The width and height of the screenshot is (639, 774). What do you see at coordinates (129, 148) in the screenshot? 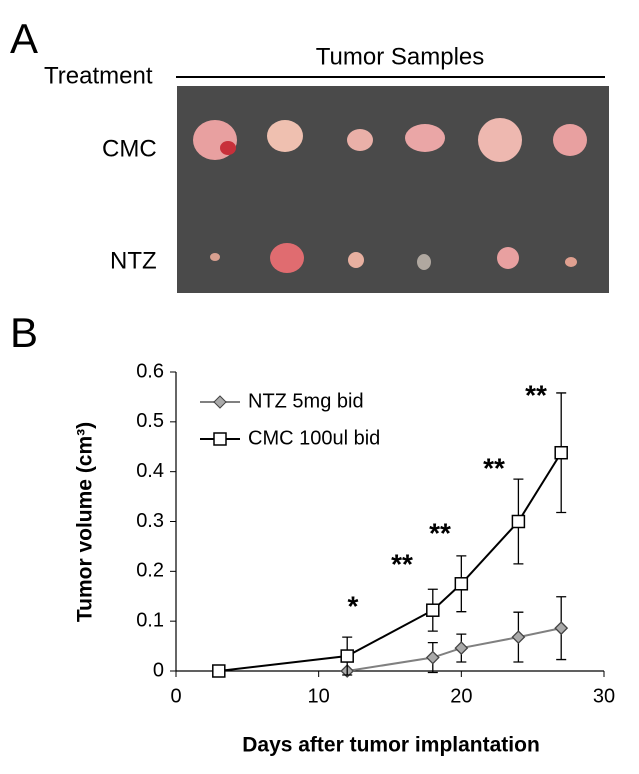
I see `row-label: CMC` at bounding box center [129, 148].